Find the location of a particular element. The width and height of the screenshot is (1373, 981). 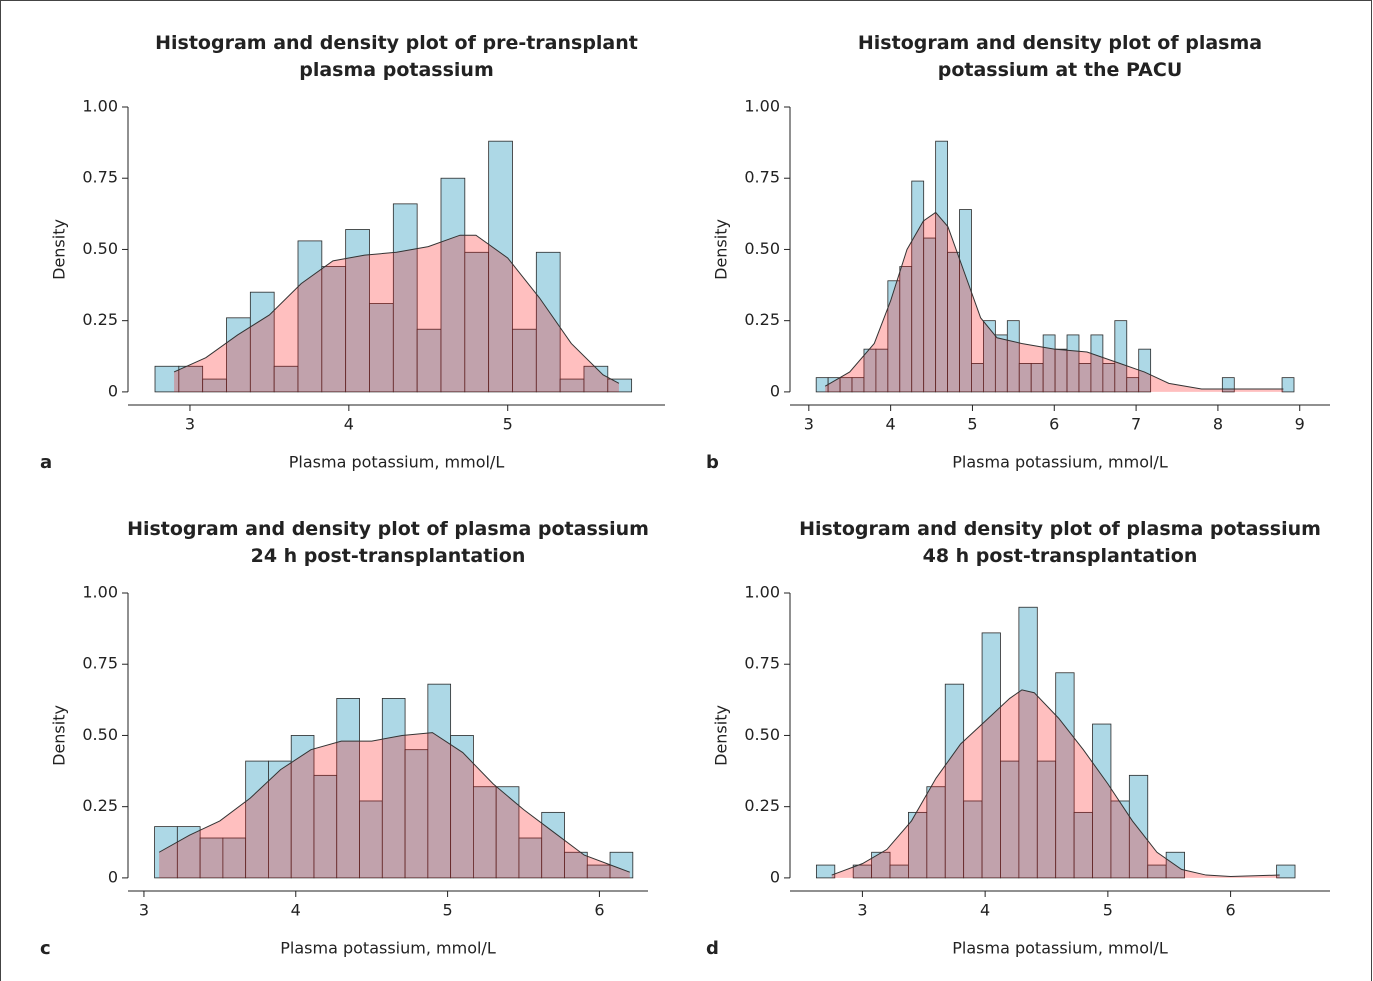

x-tick-label: 8 is located at coordinates (1218, 424).